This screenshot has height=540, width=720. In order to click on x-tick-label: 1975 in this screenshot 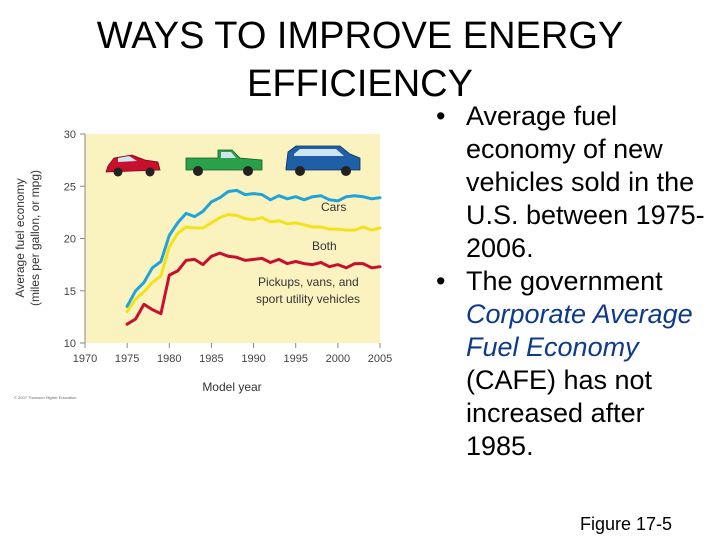, I will do `click(127, 359)`.